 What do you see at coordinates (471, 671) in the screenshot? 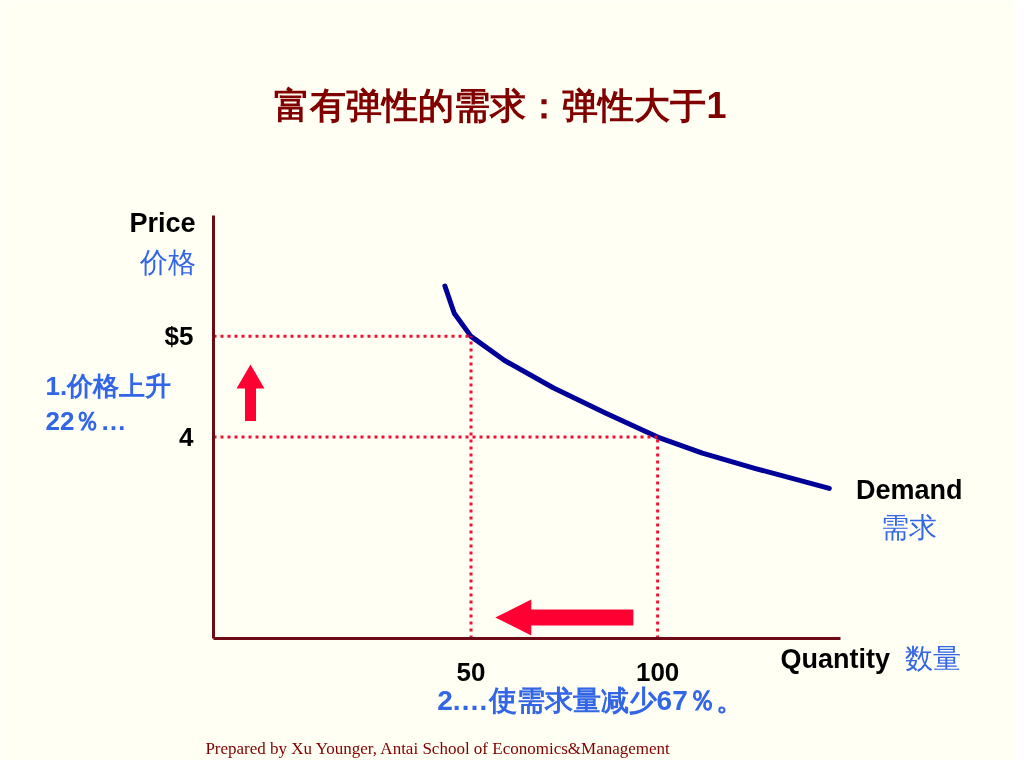
I see `x-tick-label: 50` at bounding box center [471, 671].